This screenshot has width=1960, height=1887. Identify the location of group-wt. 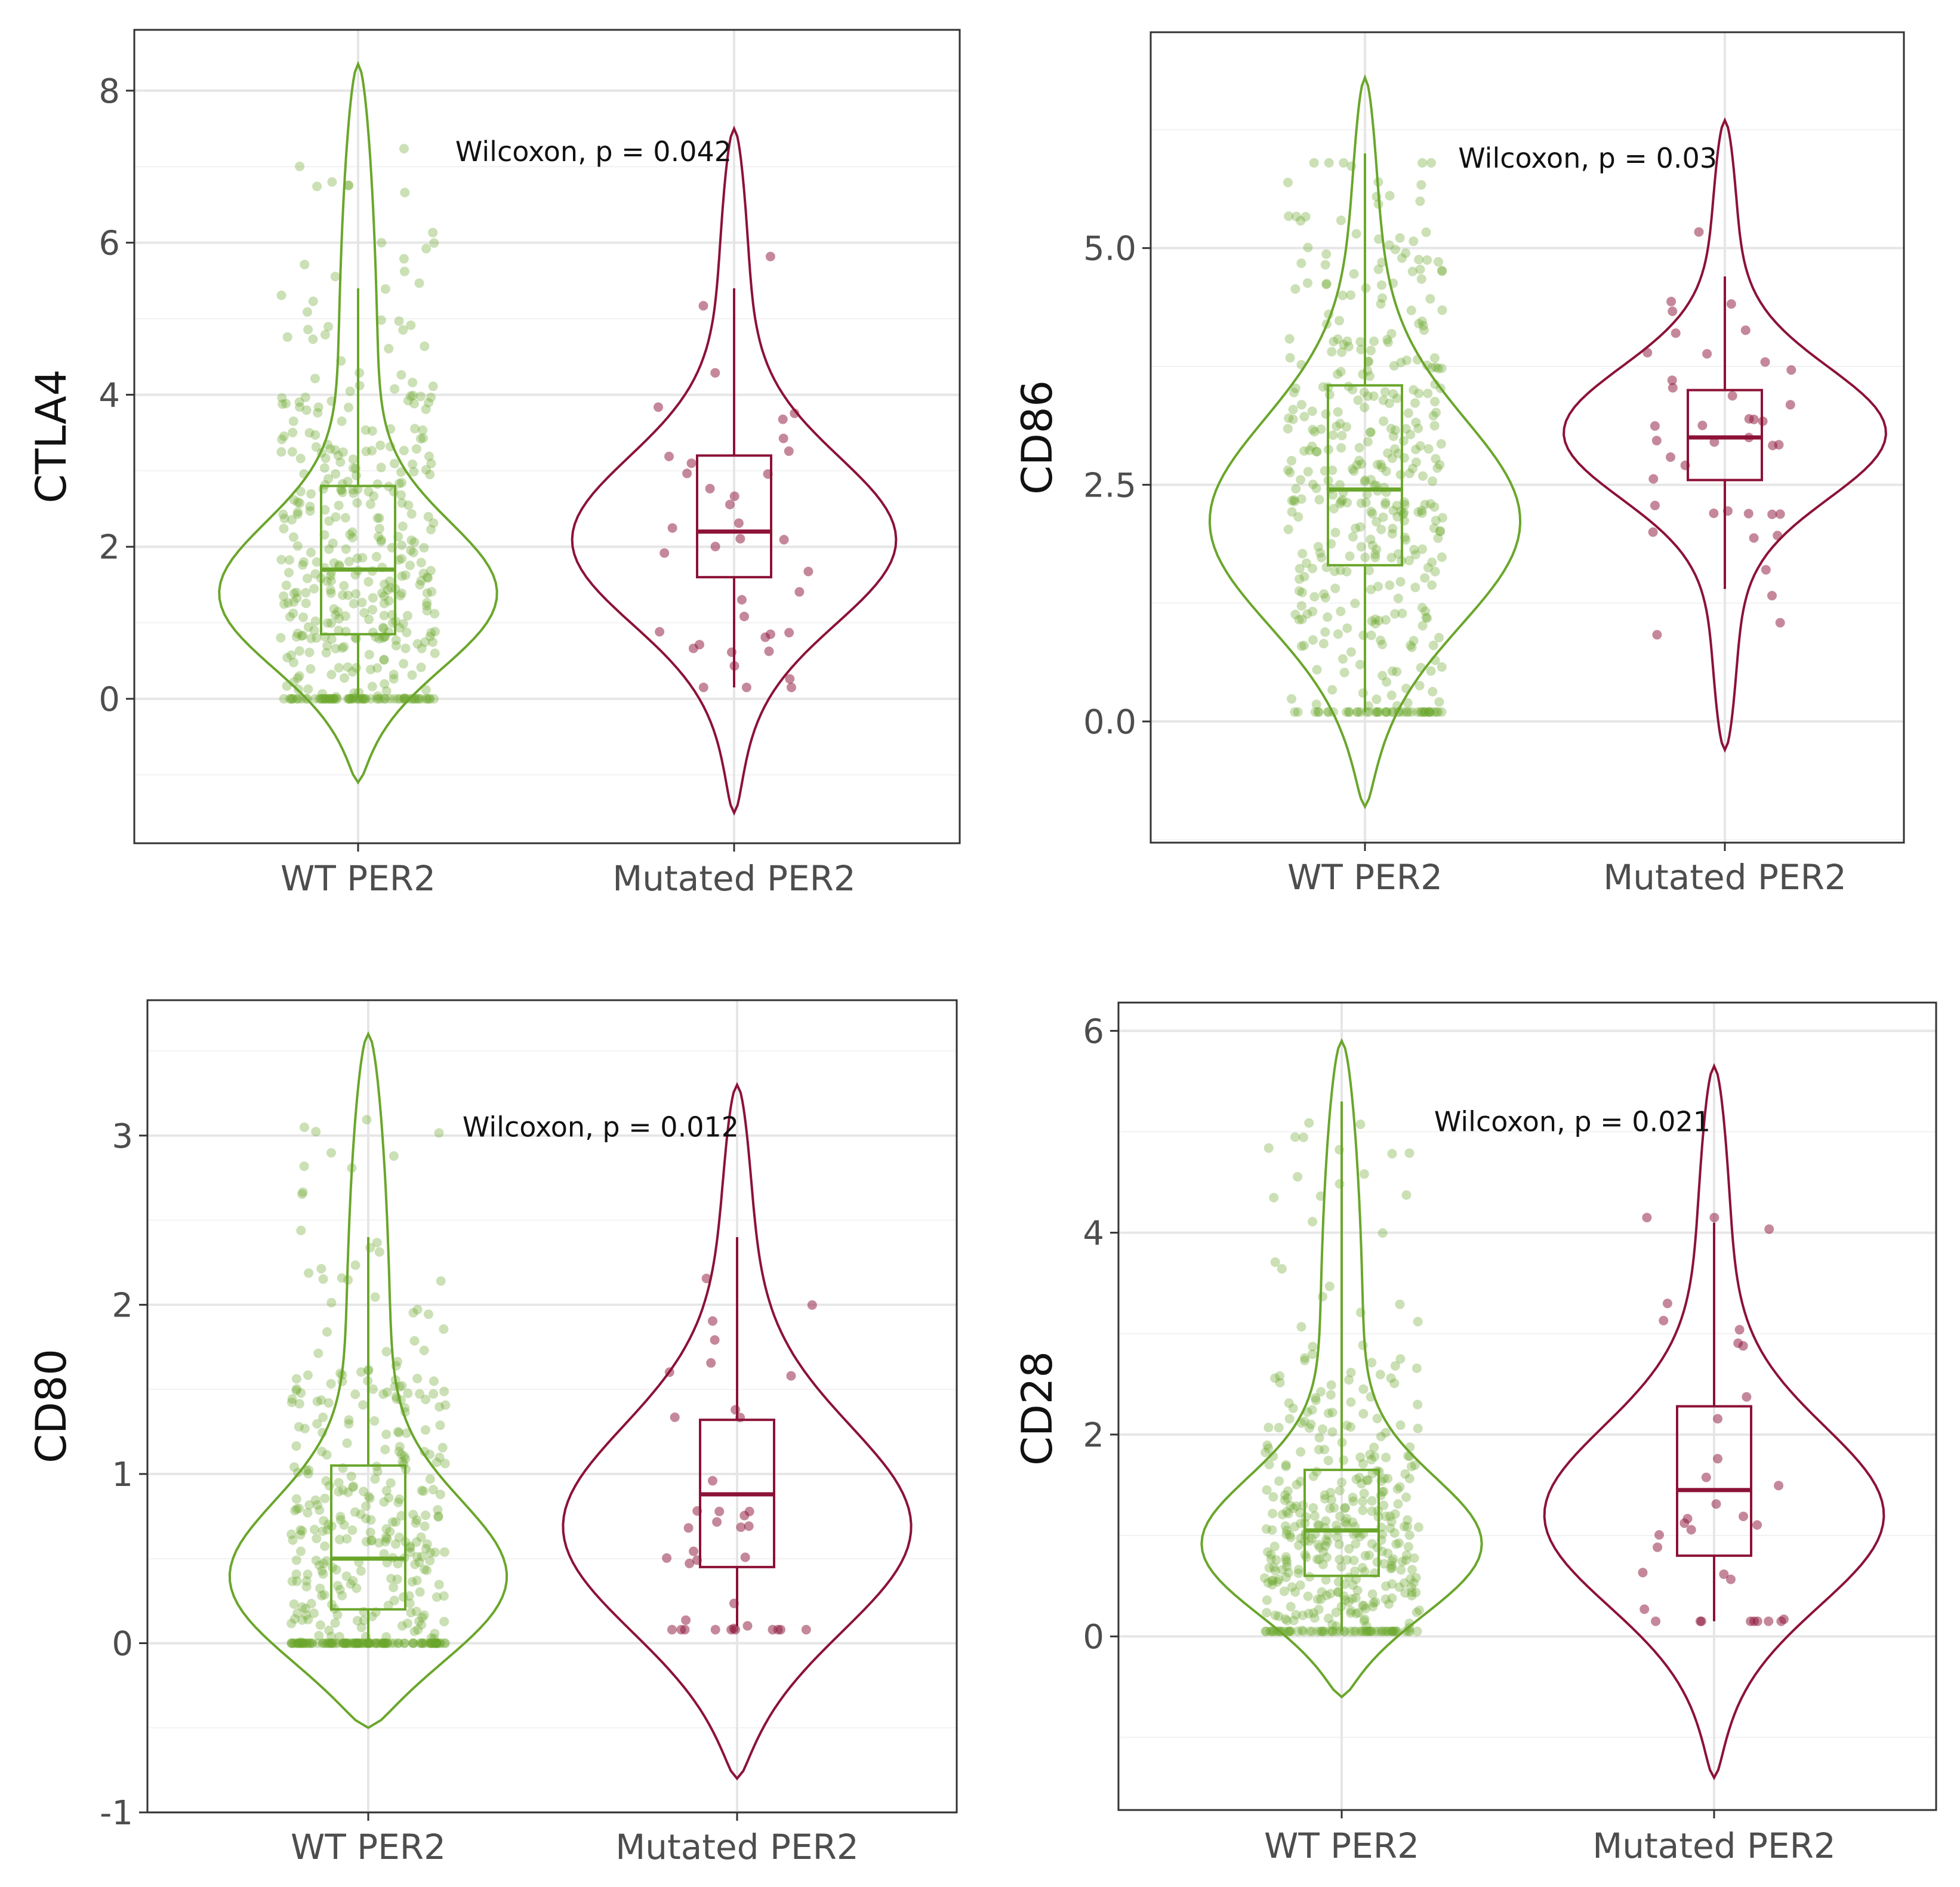
(358, 422).